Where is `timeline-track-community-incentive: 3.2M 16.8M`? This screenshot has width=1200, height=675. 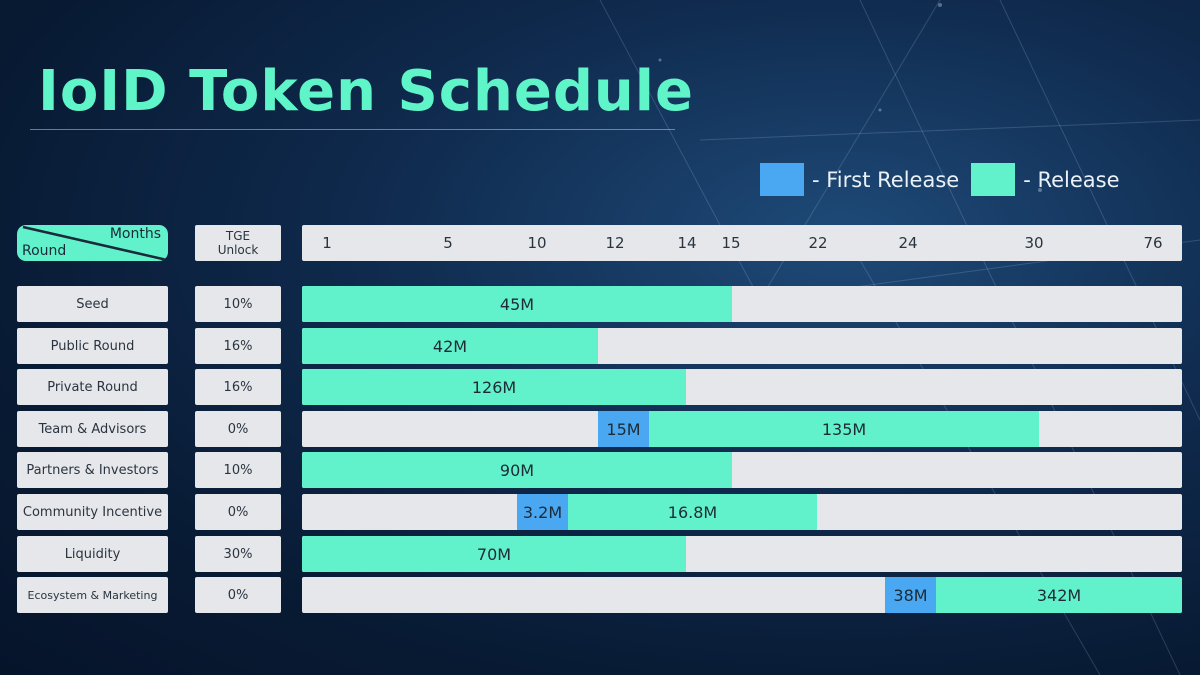 timeline-track-community-incentive: 3.2M 16.8M is located at coordinates (742, 512).